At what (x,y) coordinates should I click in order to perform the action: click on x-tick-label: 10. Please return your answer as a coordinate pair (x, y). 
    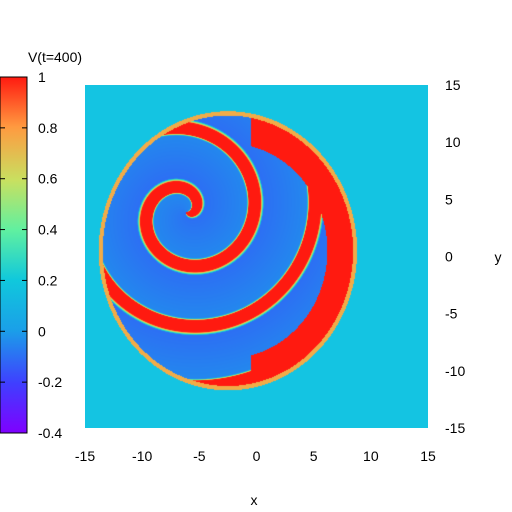
    Looking at the image, I should click on (371, 456).